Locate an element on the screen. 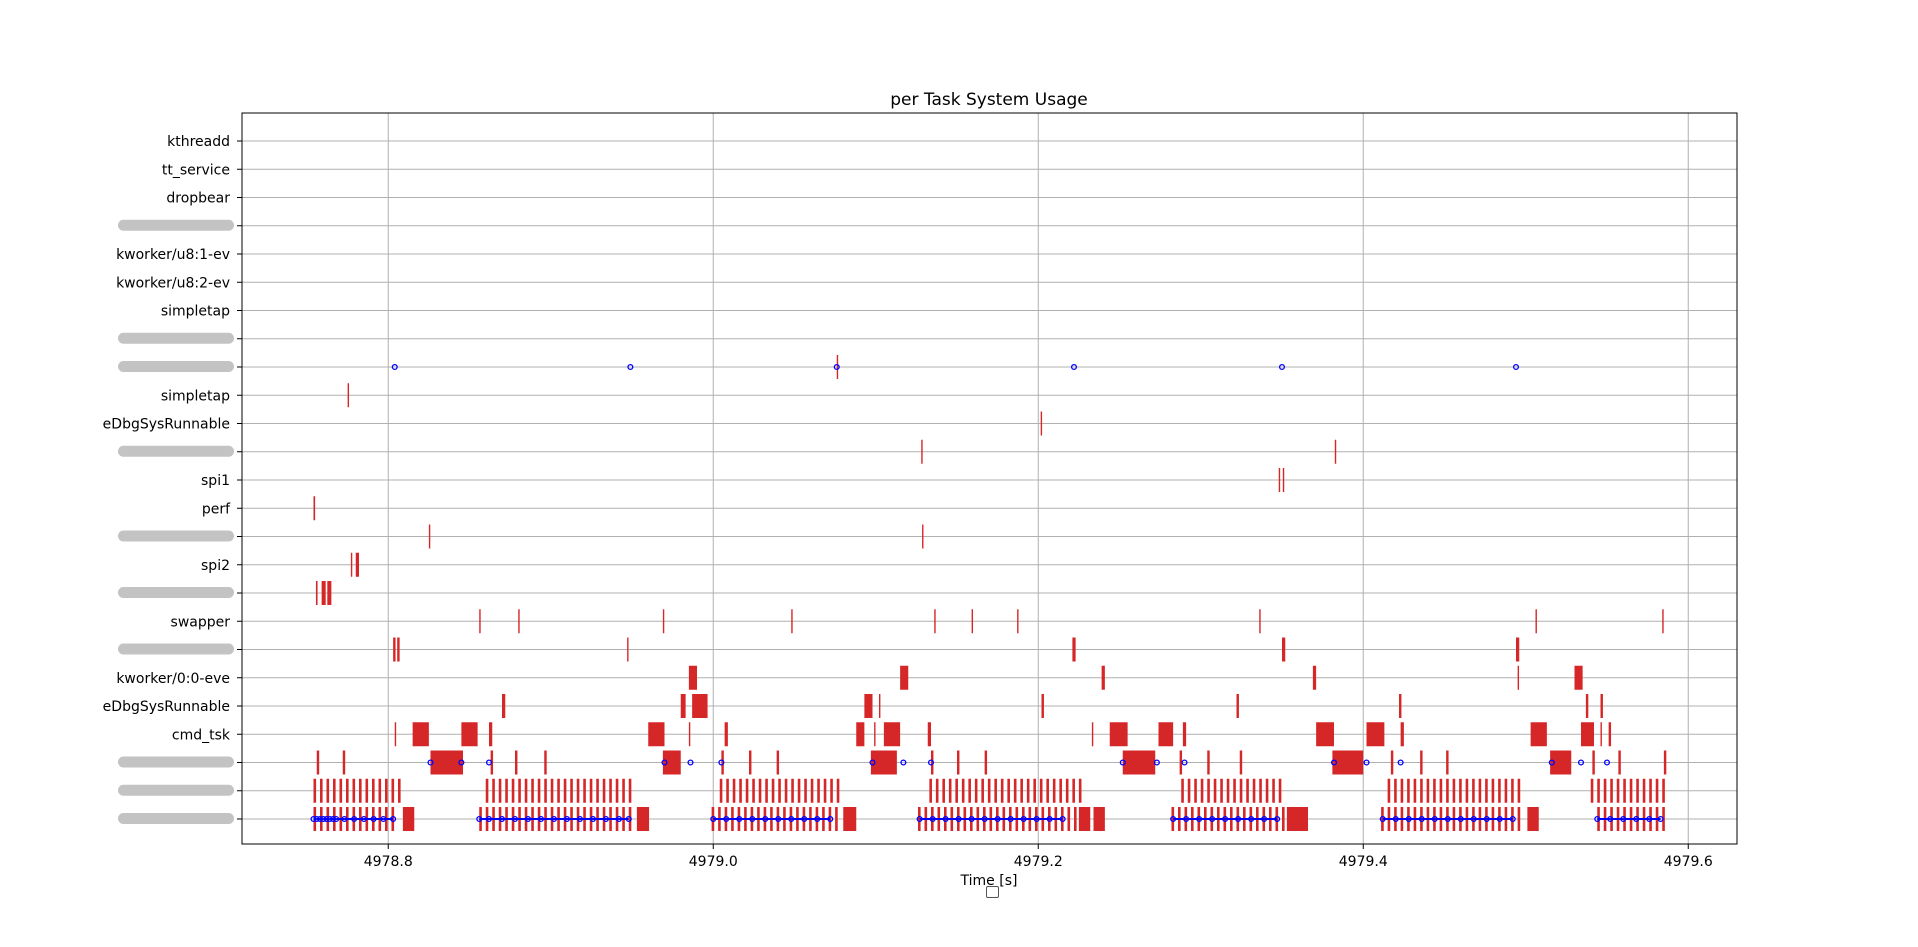  y-tick-label: eDbgSysRunnable is located at coordinates (166, 425).